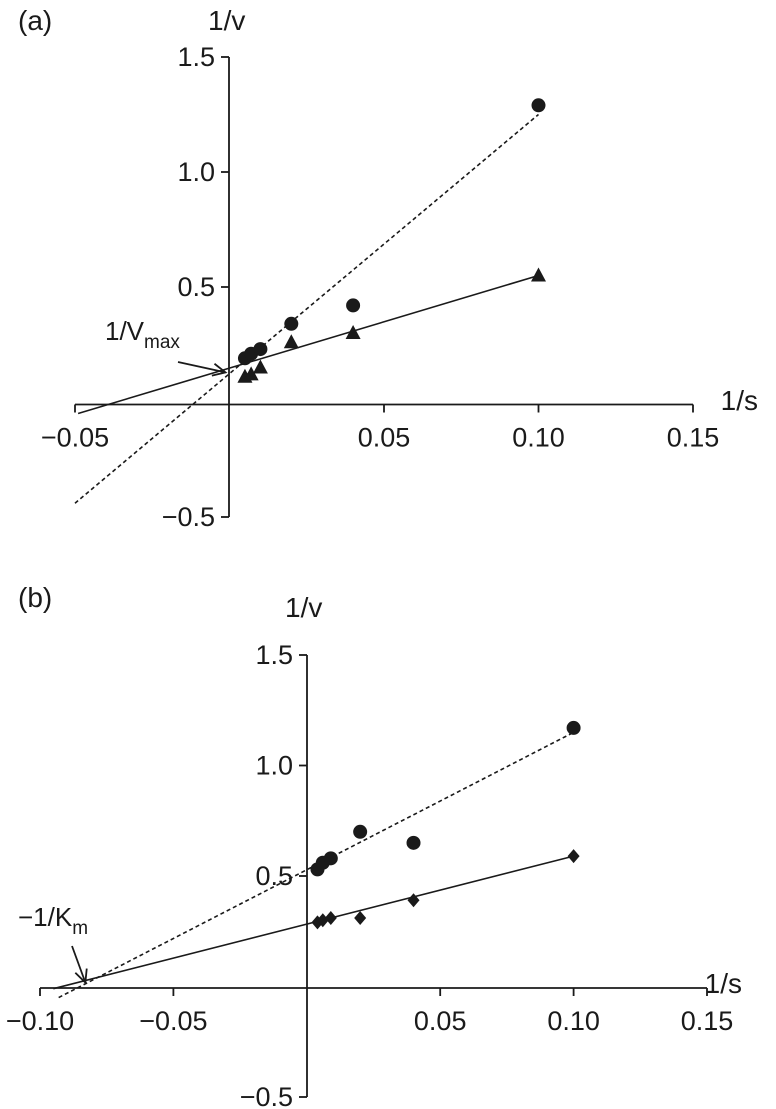 Image resolution: width=776 pixels, height=1109 pixels. Describe the element at coordinates (35, 20) in the screenshot. I see `panel-label: (a)` at that location.